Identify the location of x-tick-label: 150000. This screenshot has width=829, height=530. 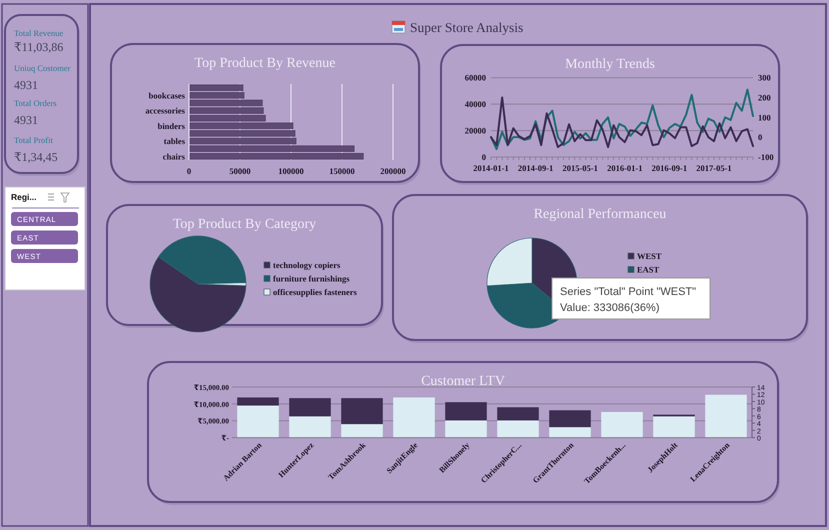
(342, 171).